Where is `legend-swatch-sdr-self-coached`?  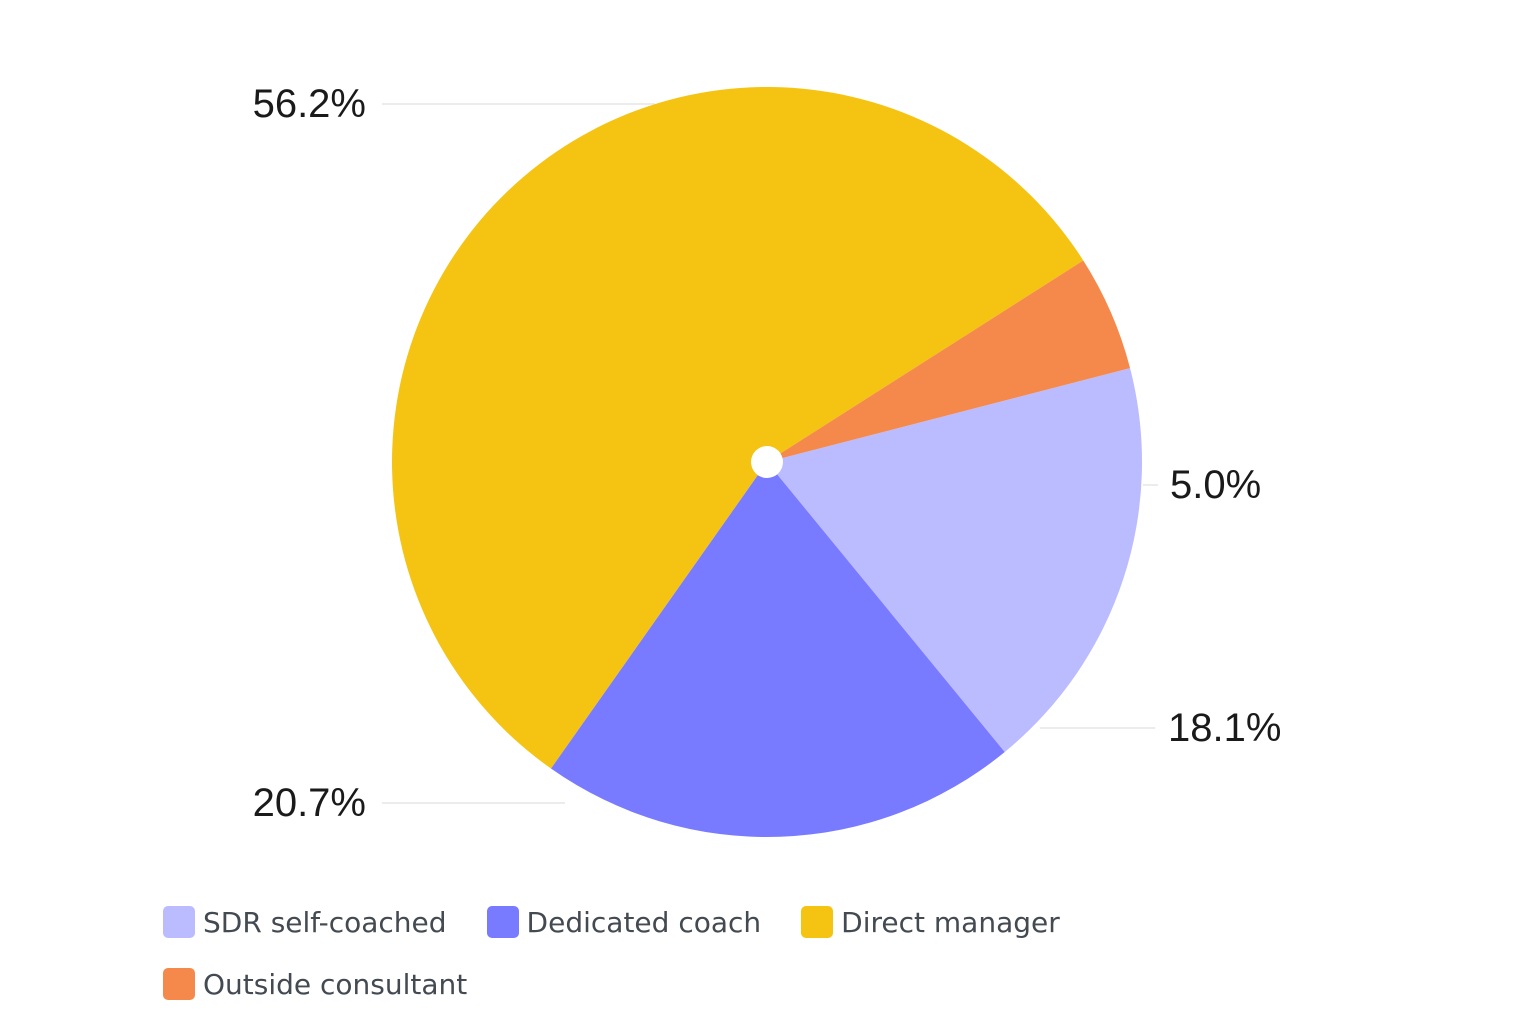 legend-swatch-sdr-self-coached is located at coordinates (179, 922).